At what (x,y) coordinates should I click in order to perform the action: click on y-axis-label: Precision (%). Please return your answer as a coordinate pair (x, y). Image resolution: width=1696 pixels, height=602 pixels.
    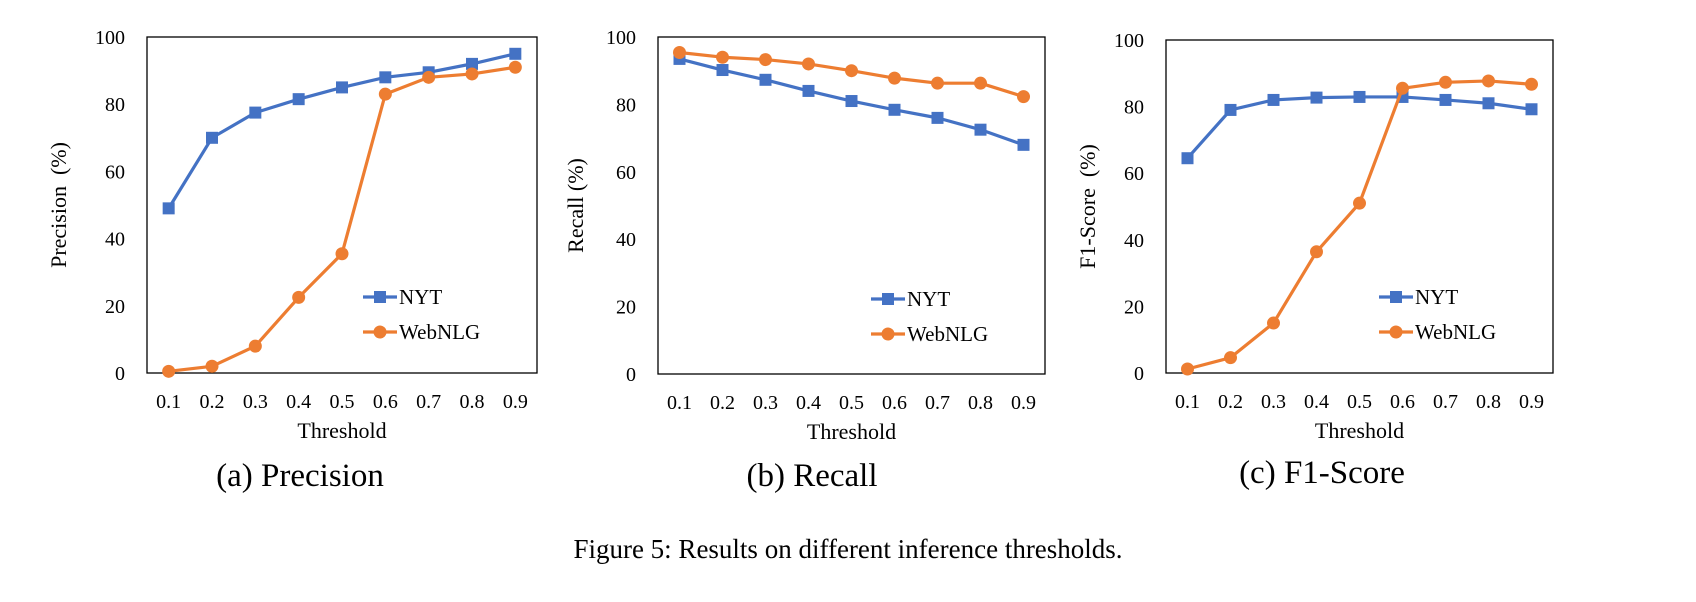
    Looking at the image, I should click on (58, 205).